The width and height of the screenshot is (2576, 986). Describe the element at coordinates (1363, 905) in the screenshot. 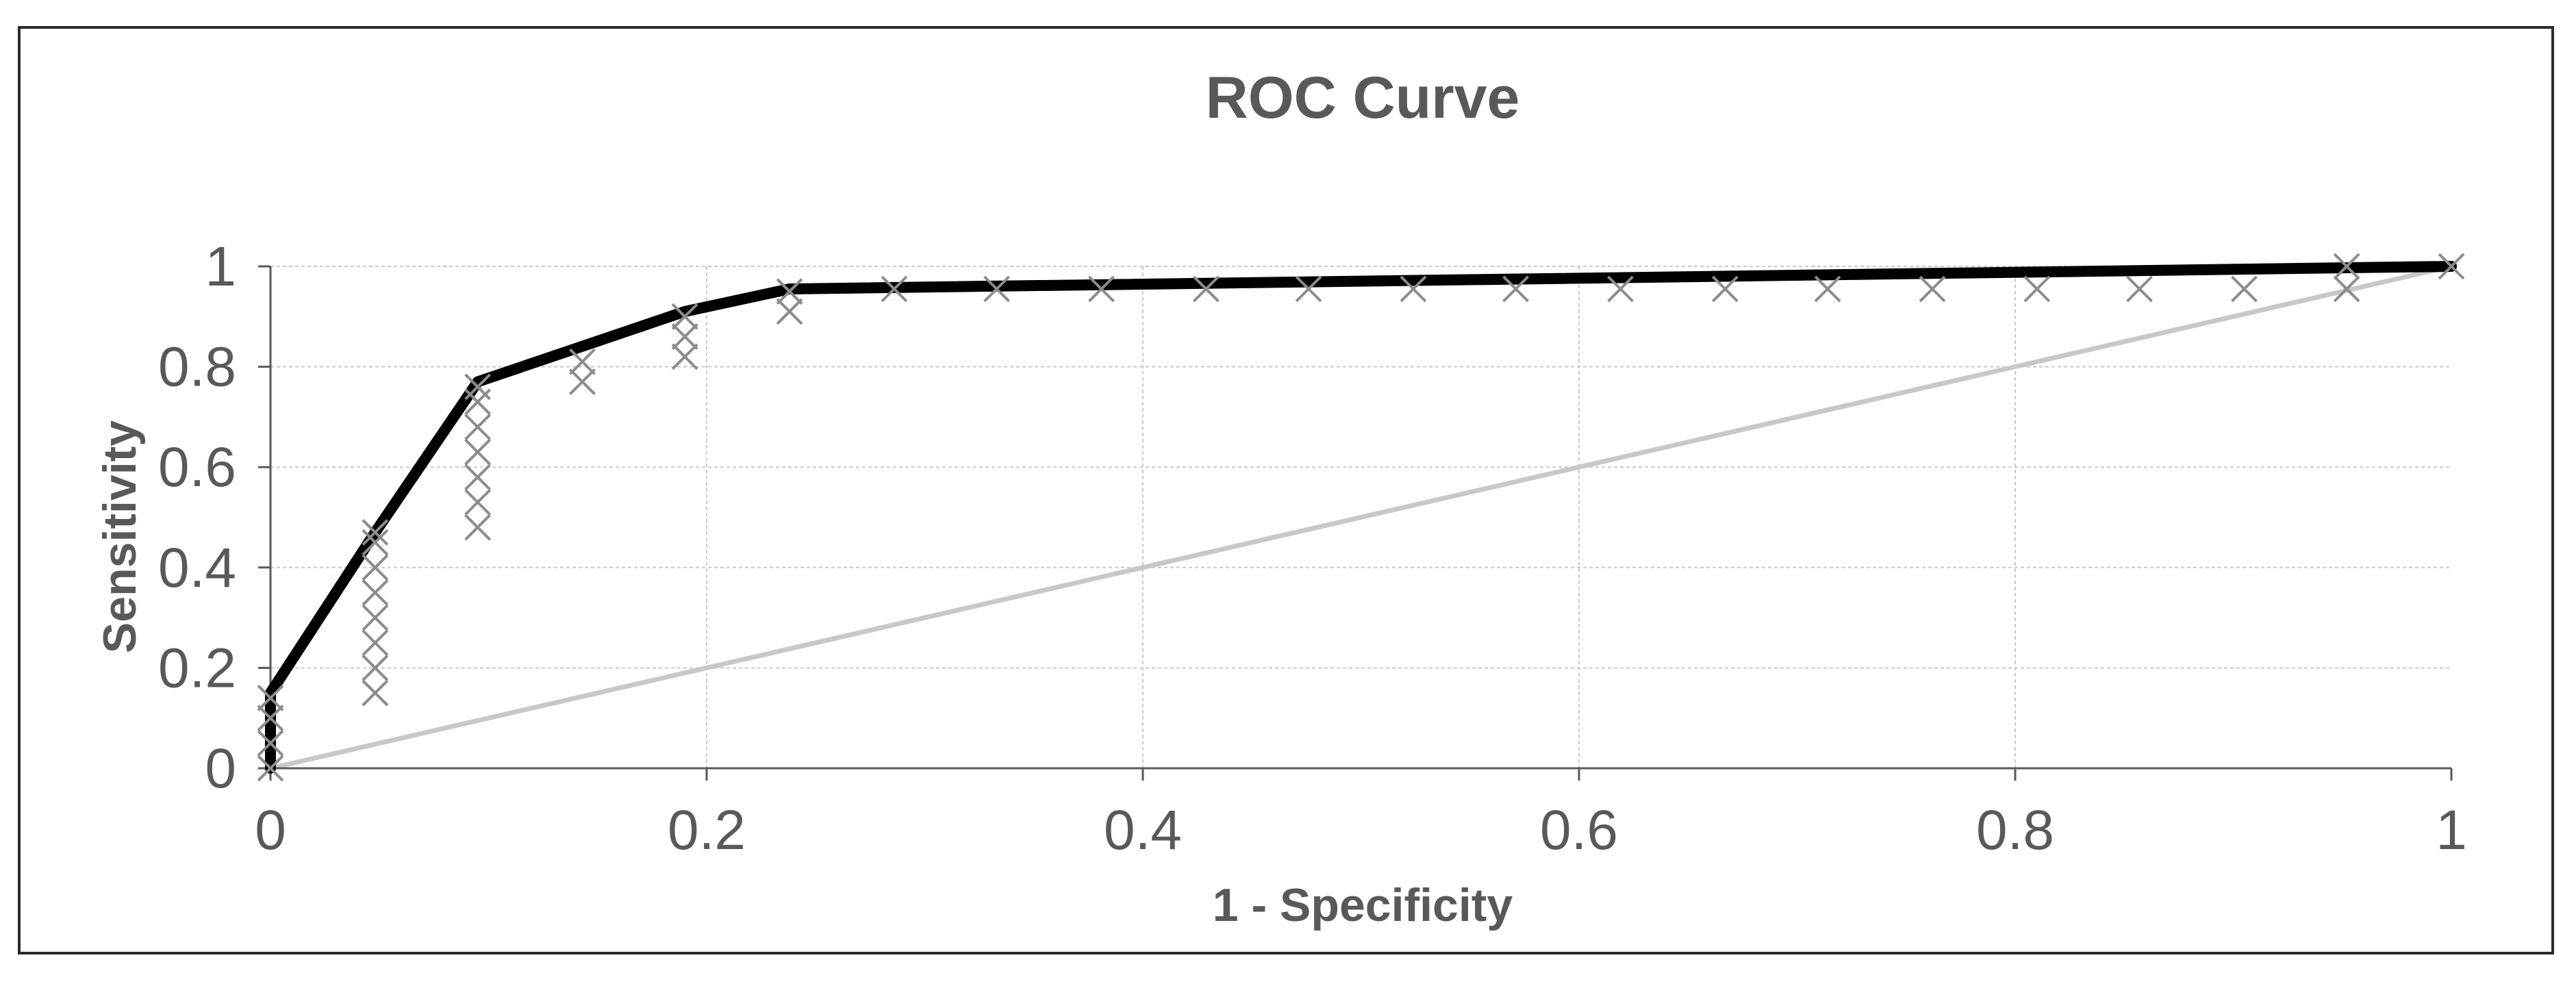

I see `x-axis-title: 1 - Specificity` at that location.